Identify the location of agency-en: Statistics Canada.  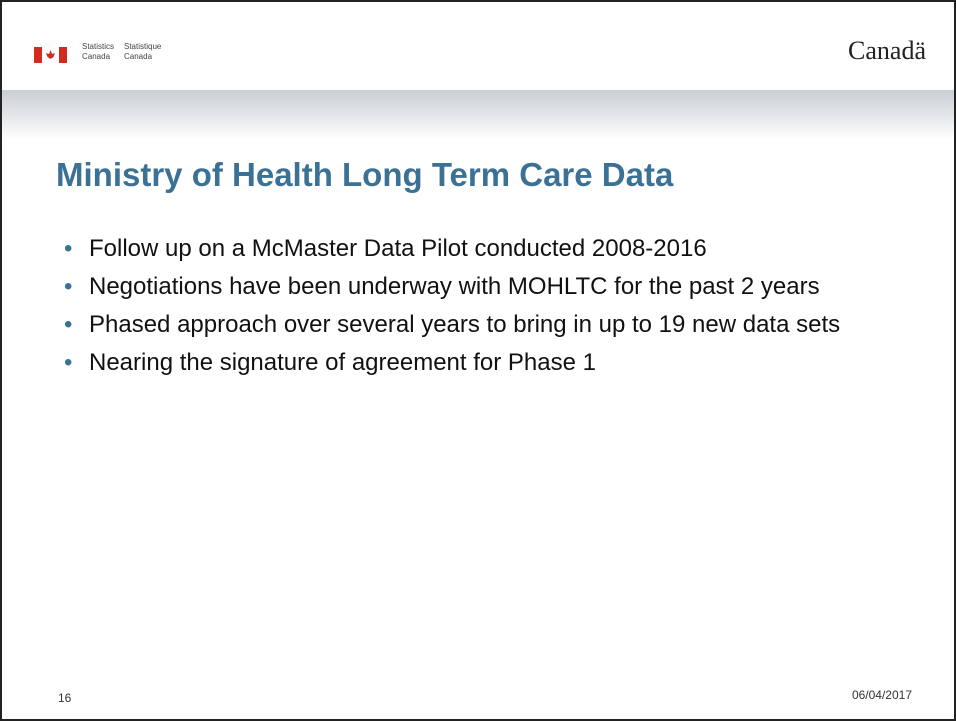
(98, 52).